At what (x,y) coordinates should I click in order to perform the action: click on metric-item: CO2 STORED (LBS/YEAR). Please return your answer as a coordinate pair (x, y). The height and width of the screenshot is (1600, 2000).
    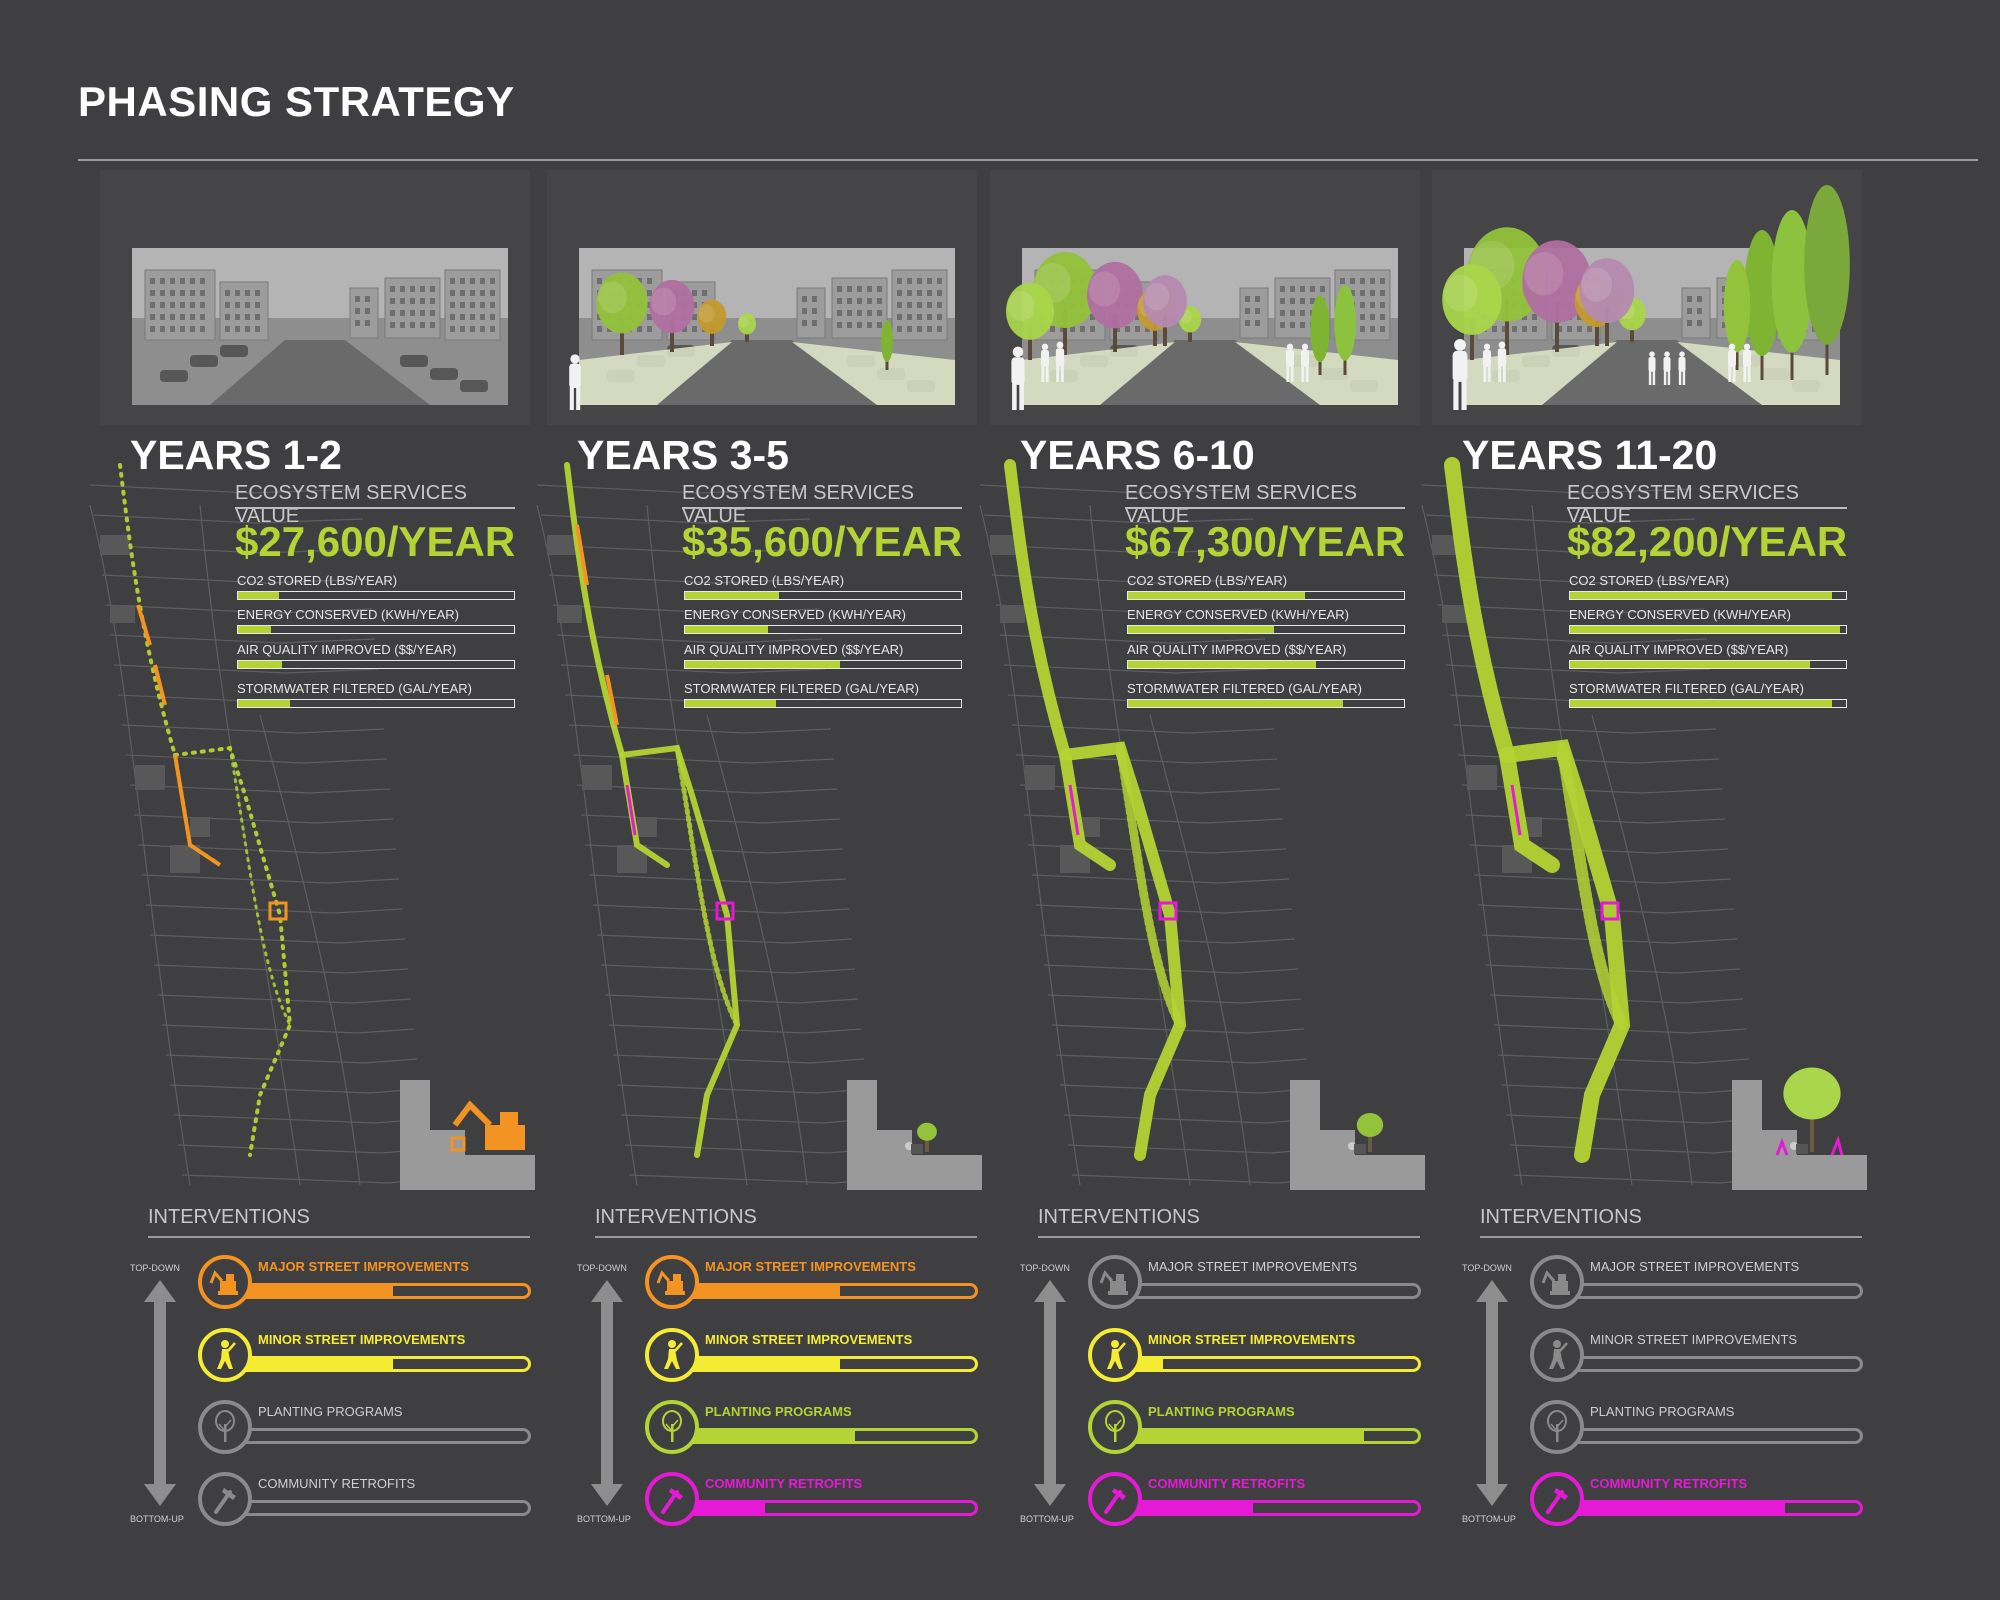
    Looking at the image, I should click on (376, 586).